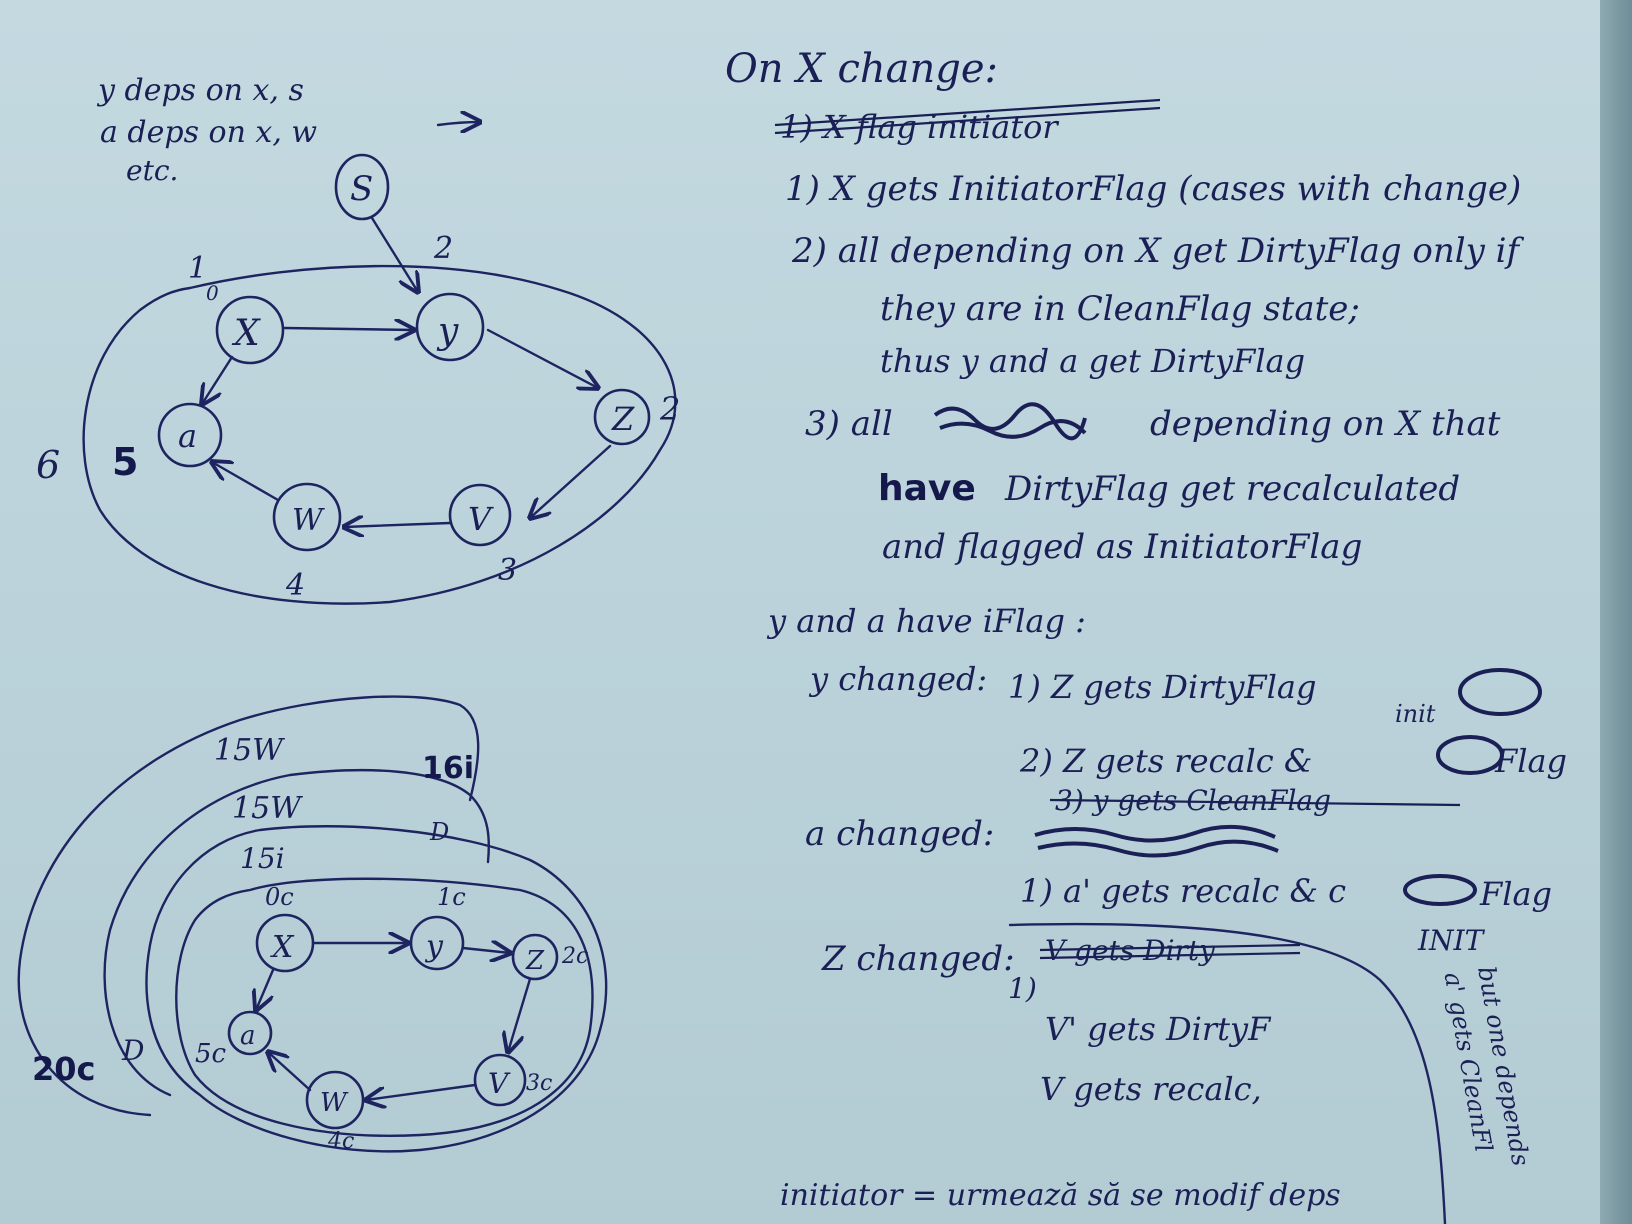 The image size is (1632, 1224). What do you see at coordinates (539, 1083) in the screenshot?
I see `graph2-label-v: 3c` at bounding box center [539, 1083].